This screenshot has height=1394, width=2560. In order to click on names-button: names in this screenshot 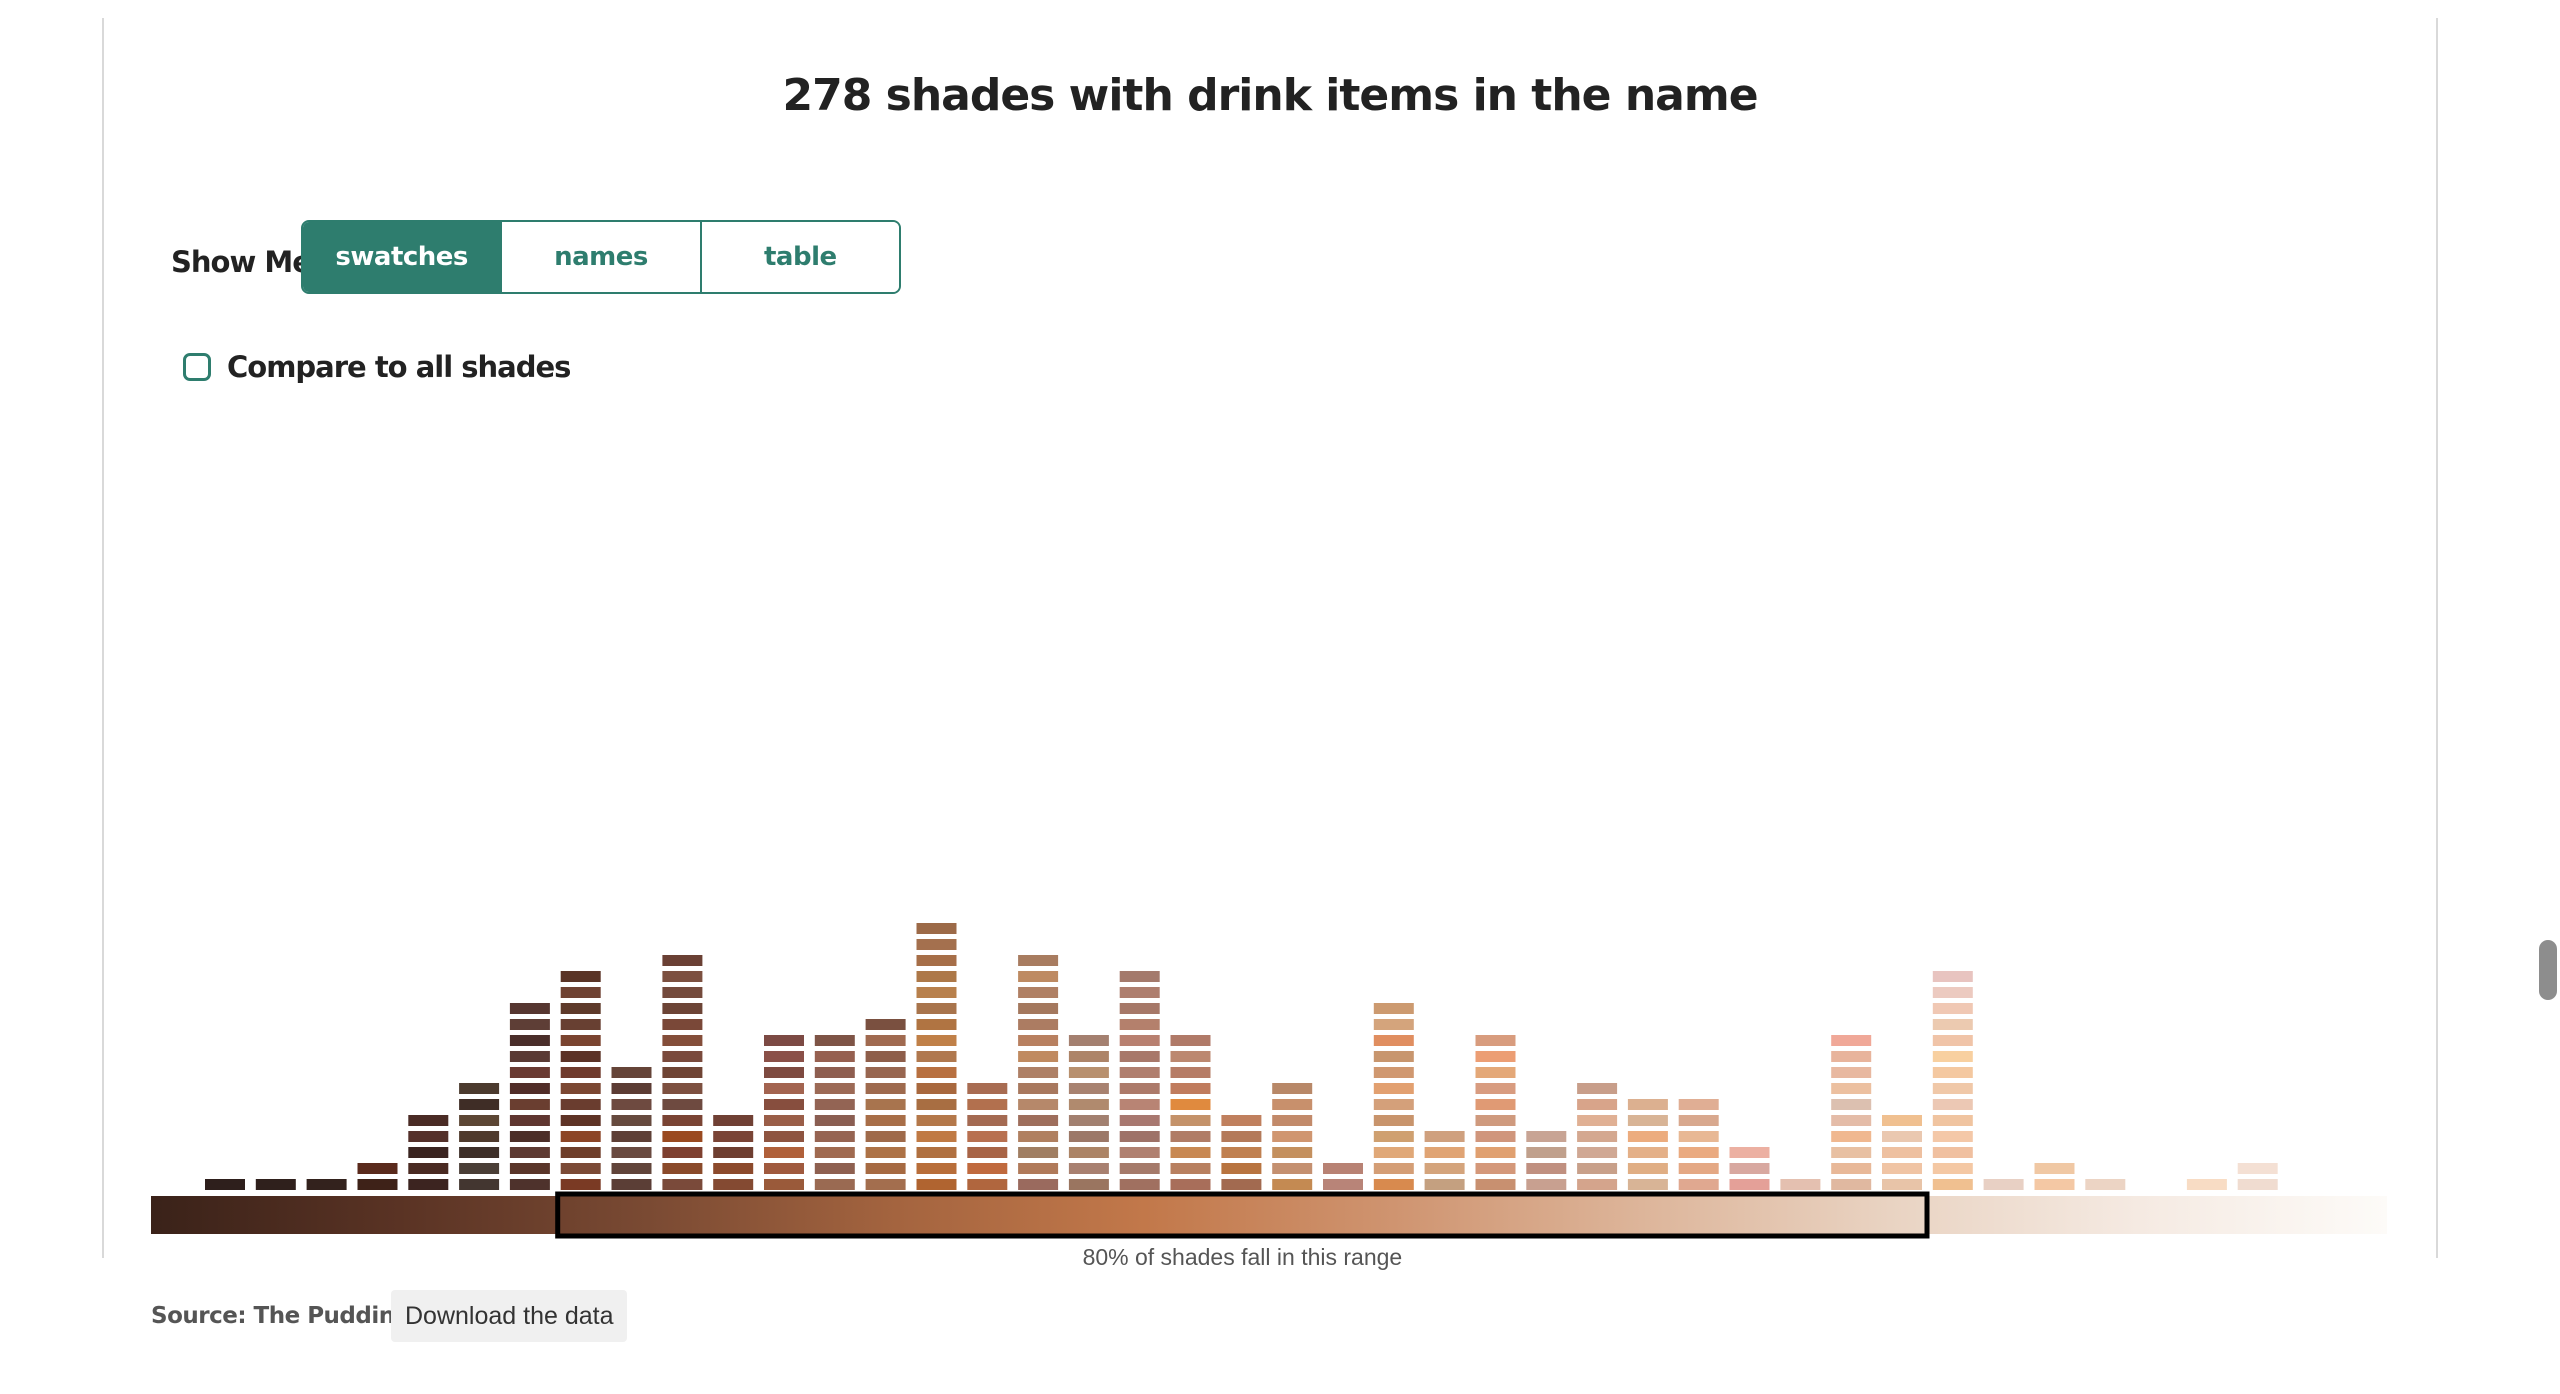, I will do `click(602, 257)`.